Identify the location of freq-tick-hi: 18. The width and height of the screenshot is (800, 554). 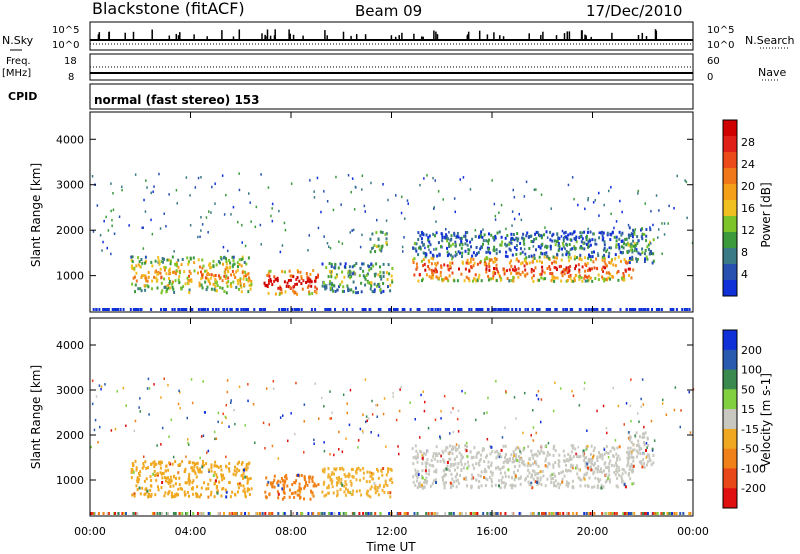
(70, 61).